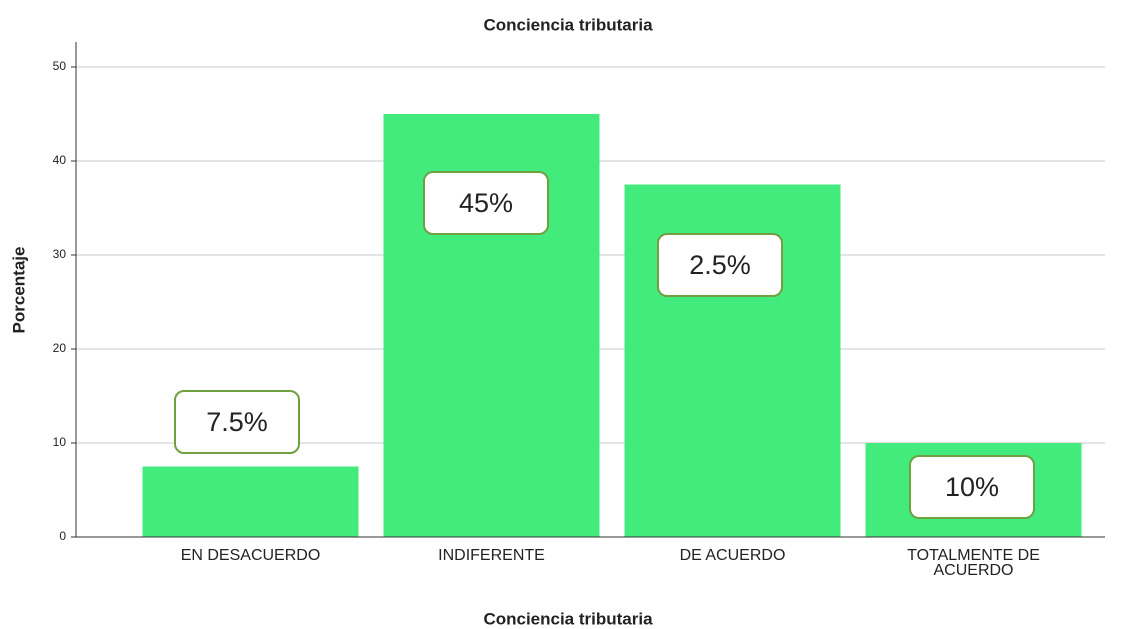 The image size is (1132, 629). Describe the element at coordinates (60, 66) in the screenshot. I see `y-tick-label: 50` at that location.